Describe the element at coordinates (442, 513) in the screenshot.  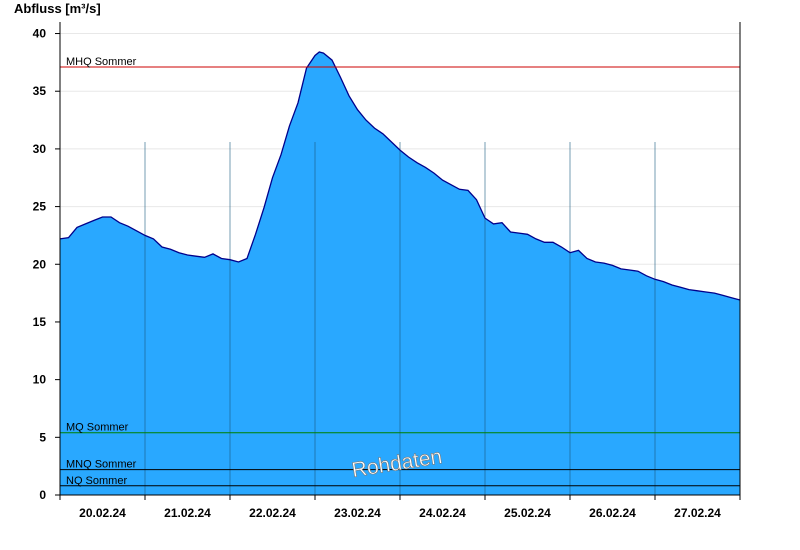
I see `x-tick-label: 24.02.24` at that location.